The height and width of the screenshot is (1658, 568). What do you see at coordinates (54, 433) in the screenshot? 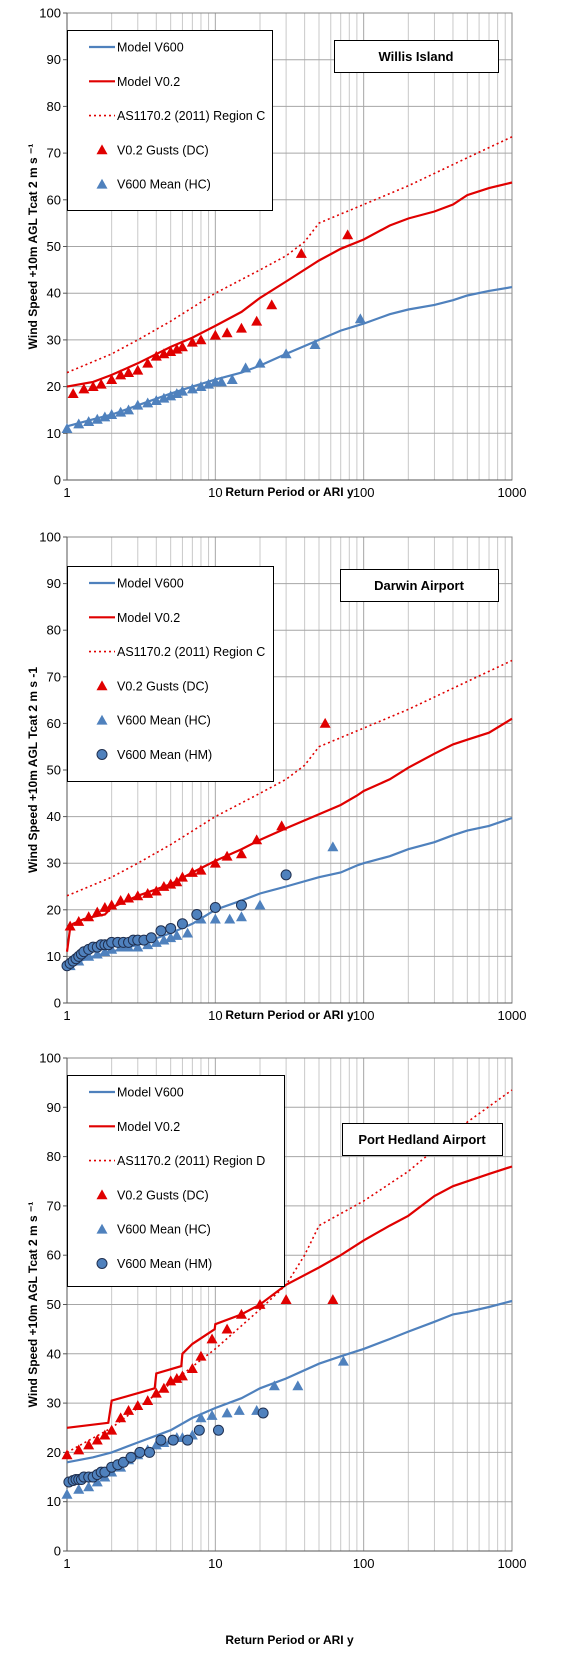
I see `y-tick-label: 10` at bounding box center [54, 433].